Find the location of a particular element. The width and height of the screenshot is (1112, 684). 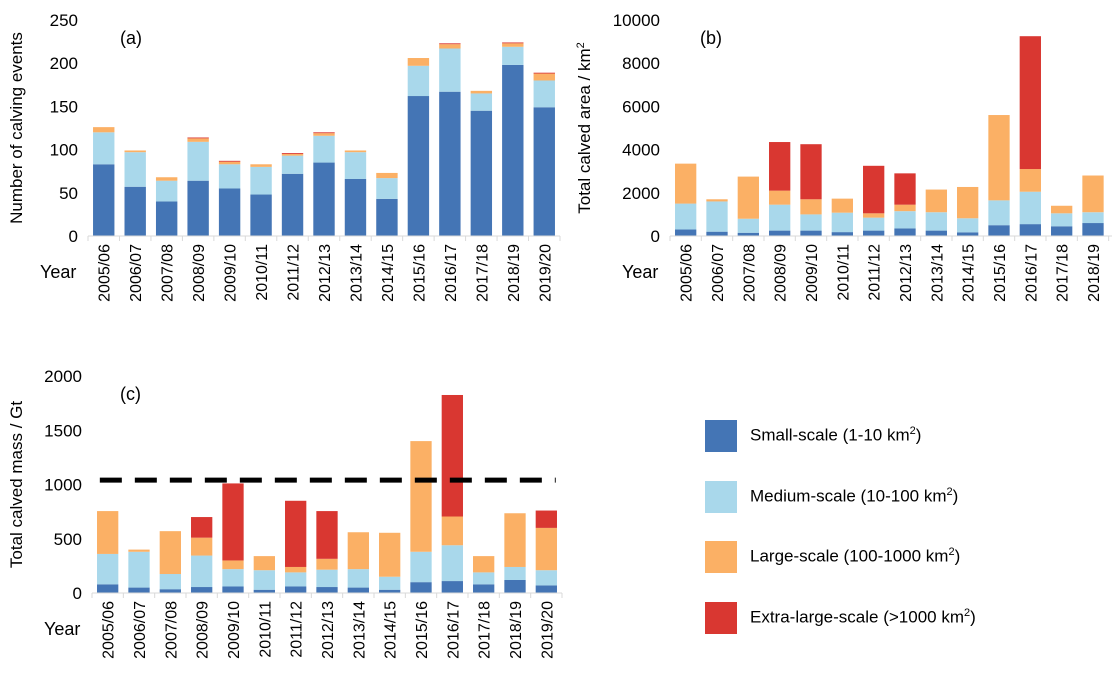

legend-item-medium: Medium-scale (10-100 km2) is located at coordinates (905, 497).